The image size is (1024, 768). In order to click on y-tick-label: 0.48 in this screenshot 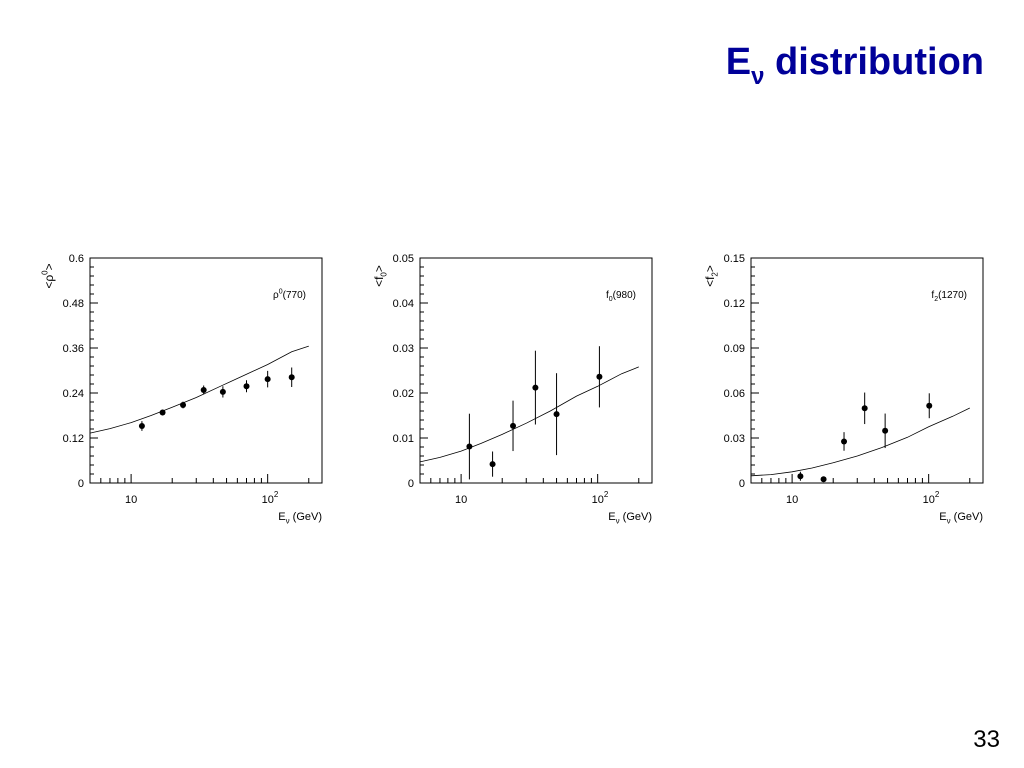, I will do `click(73, 304)`.